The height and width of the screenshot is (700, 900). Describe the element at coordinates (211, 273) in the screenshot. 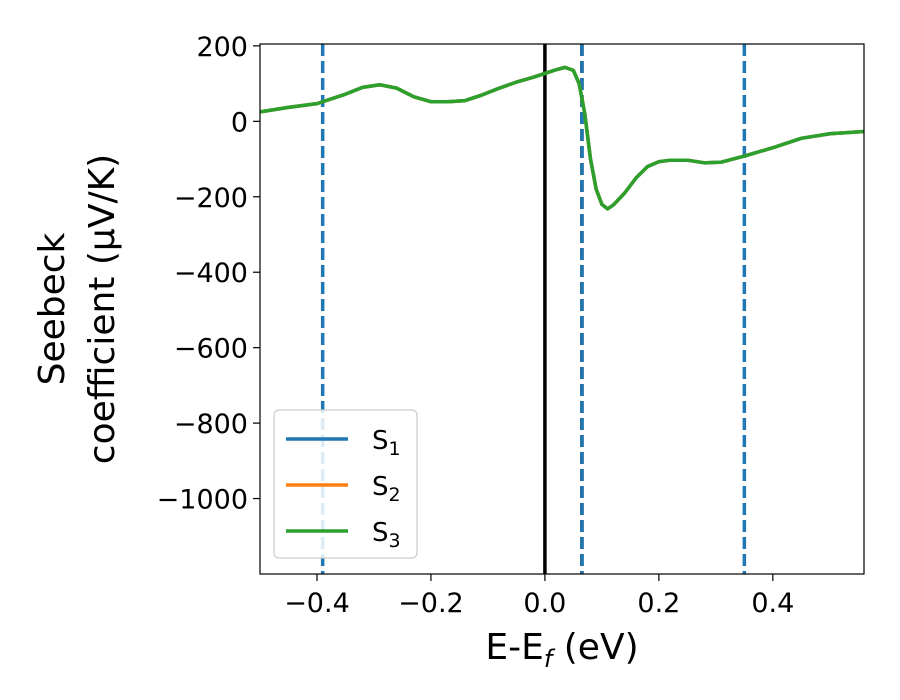

I see `y-tick-label: −400` at that location.